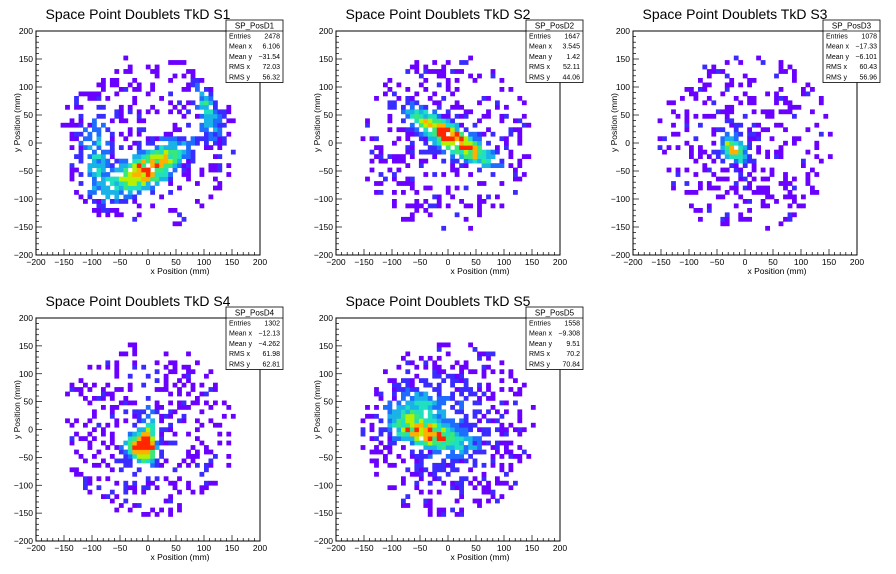 The image size is (896, 574). Describe the element at coordinates (148, 262) in the screenshot. I see `x-tick-label: 0` at that location.